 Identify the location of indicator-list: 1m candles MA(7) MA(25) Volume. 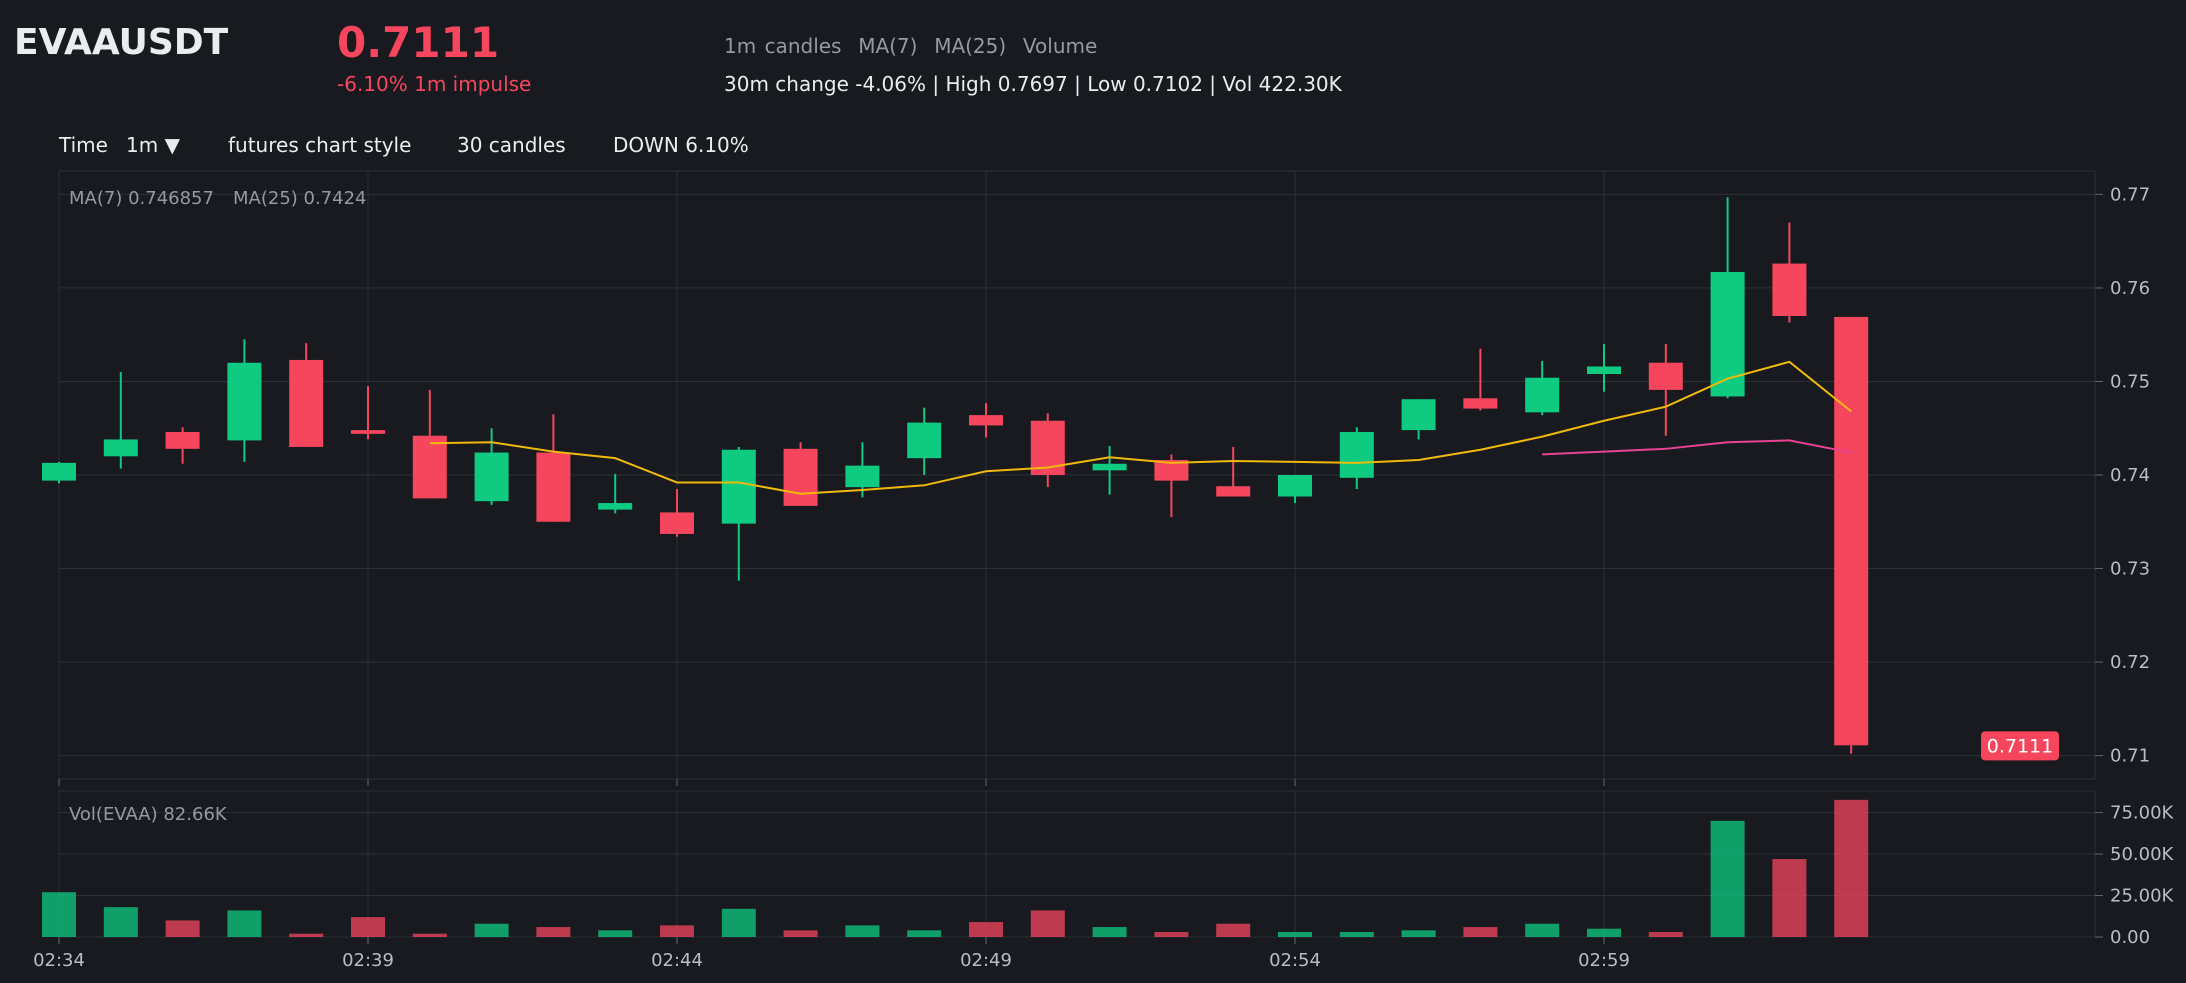
(910, 46).